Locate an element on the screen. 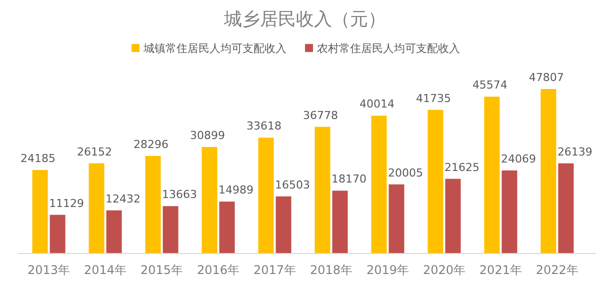 The width and height of the screenshot is (610, 288). x-tick-label: 2018年 is located at coordinates (331, 270).